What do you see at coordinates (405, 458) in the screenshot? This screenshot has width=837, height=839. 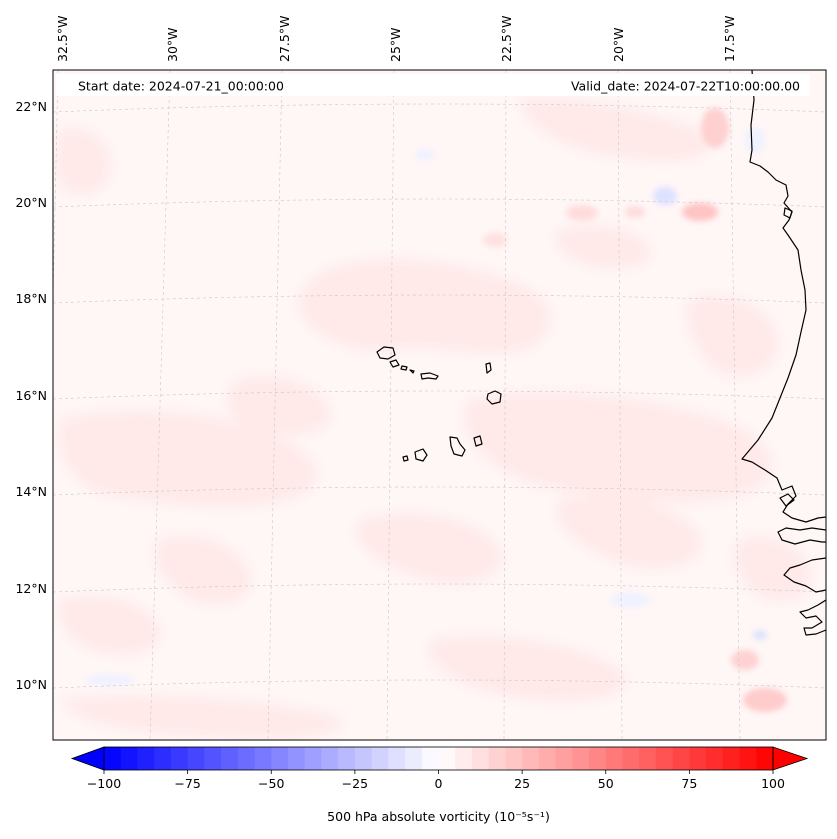 I see `cape-verde-brava` at bounding box center [405, 458].